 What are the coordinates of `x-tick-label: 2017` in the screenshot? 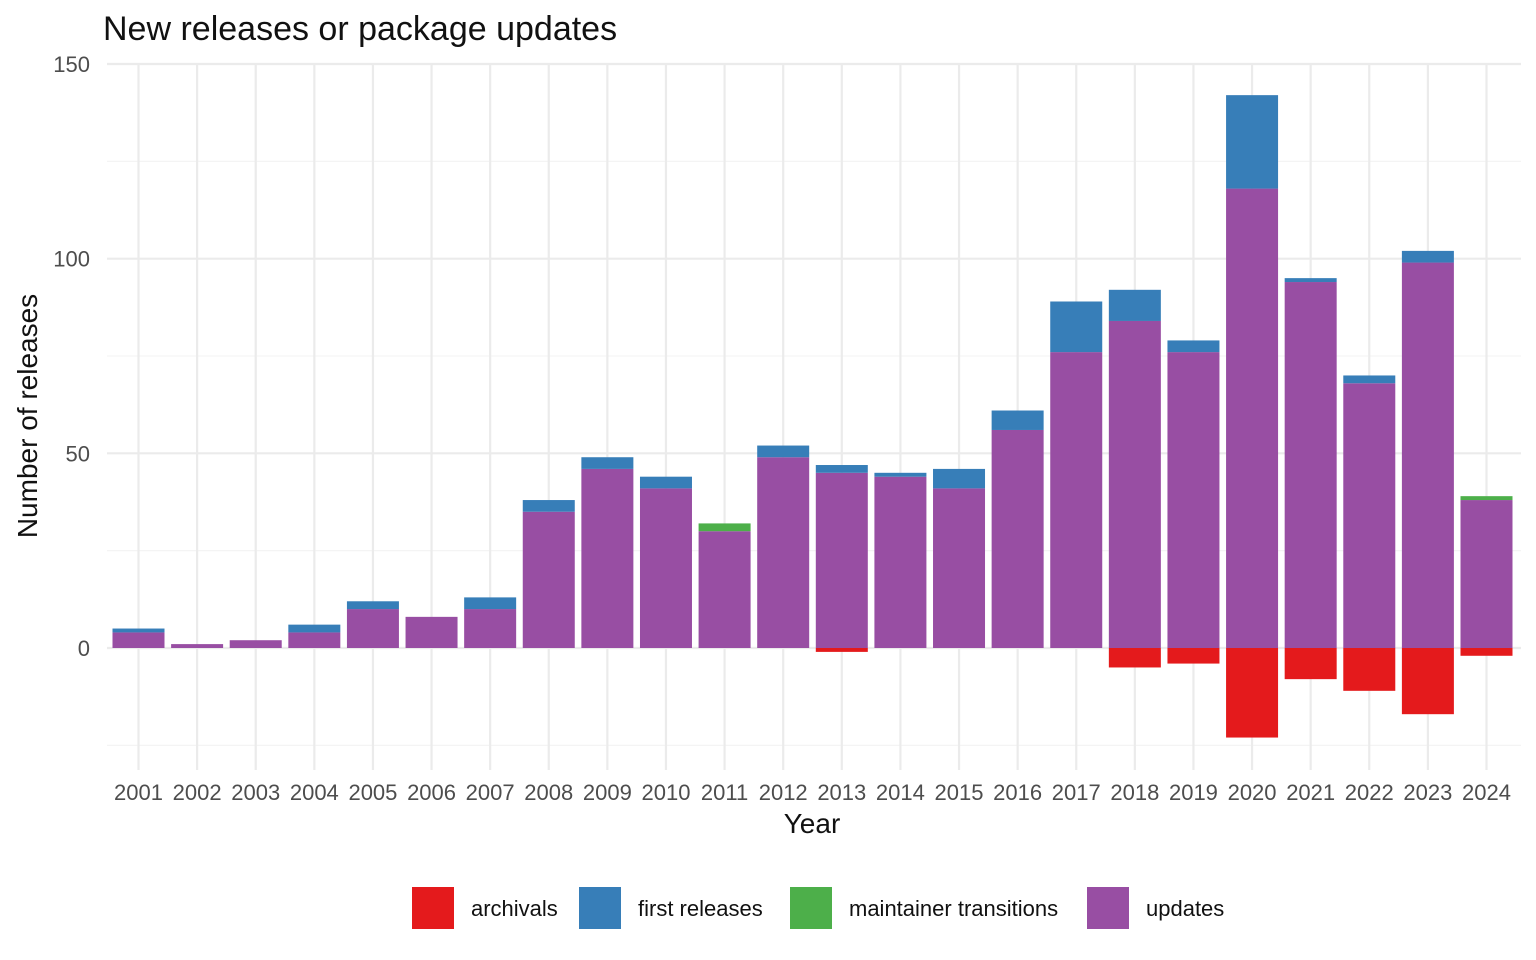 It's located at (1076, 792).